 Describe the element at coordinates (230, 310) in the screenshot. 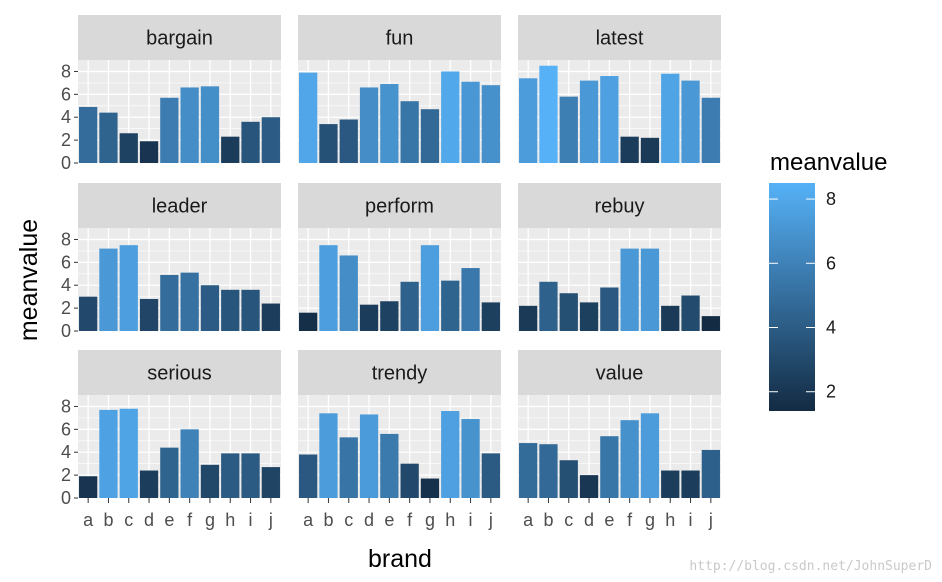

I see `bar-leader-h` at that location.